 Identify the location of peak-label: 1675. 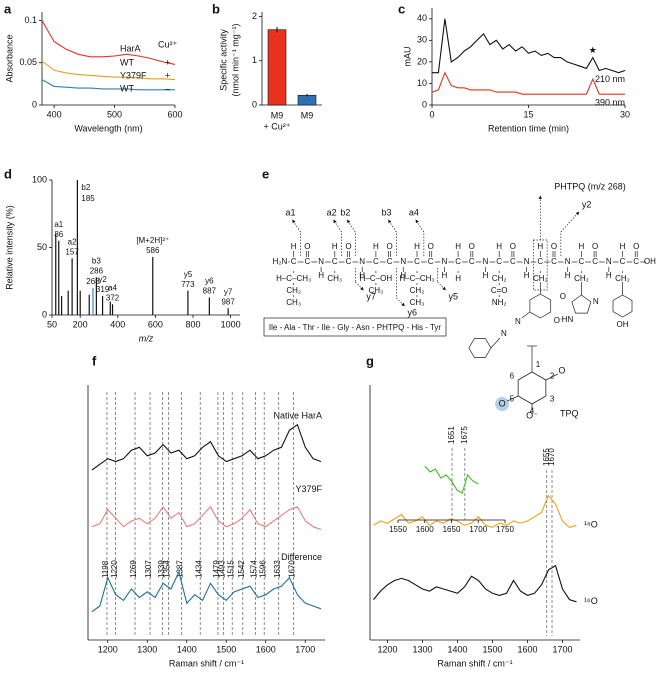
(464, 435).